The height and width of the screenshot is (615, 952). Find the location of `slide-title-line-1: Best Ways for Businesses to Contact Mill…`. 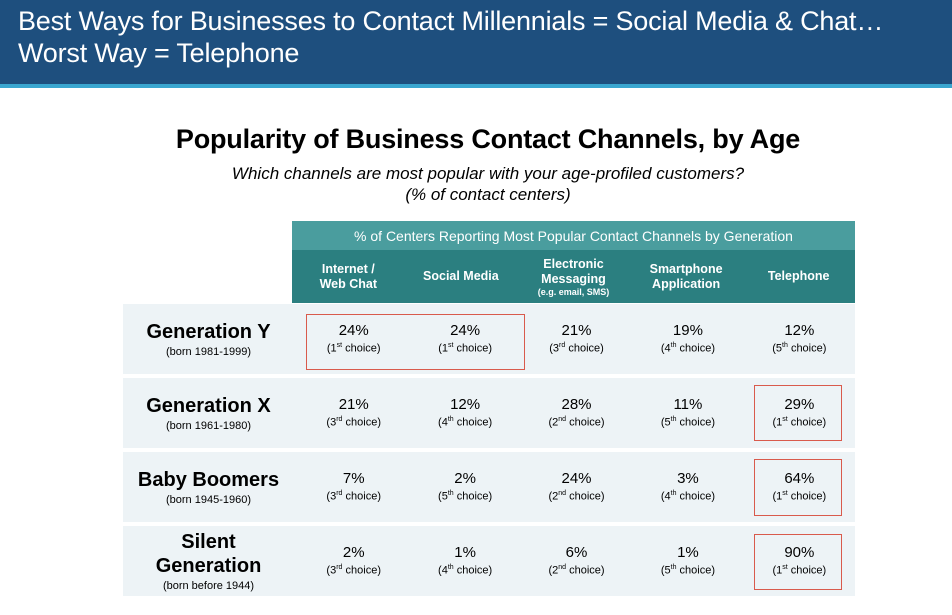

slide-title-line-1: Best Ways for Businesses to Contact Mill… is located at coordinates (451, 21).